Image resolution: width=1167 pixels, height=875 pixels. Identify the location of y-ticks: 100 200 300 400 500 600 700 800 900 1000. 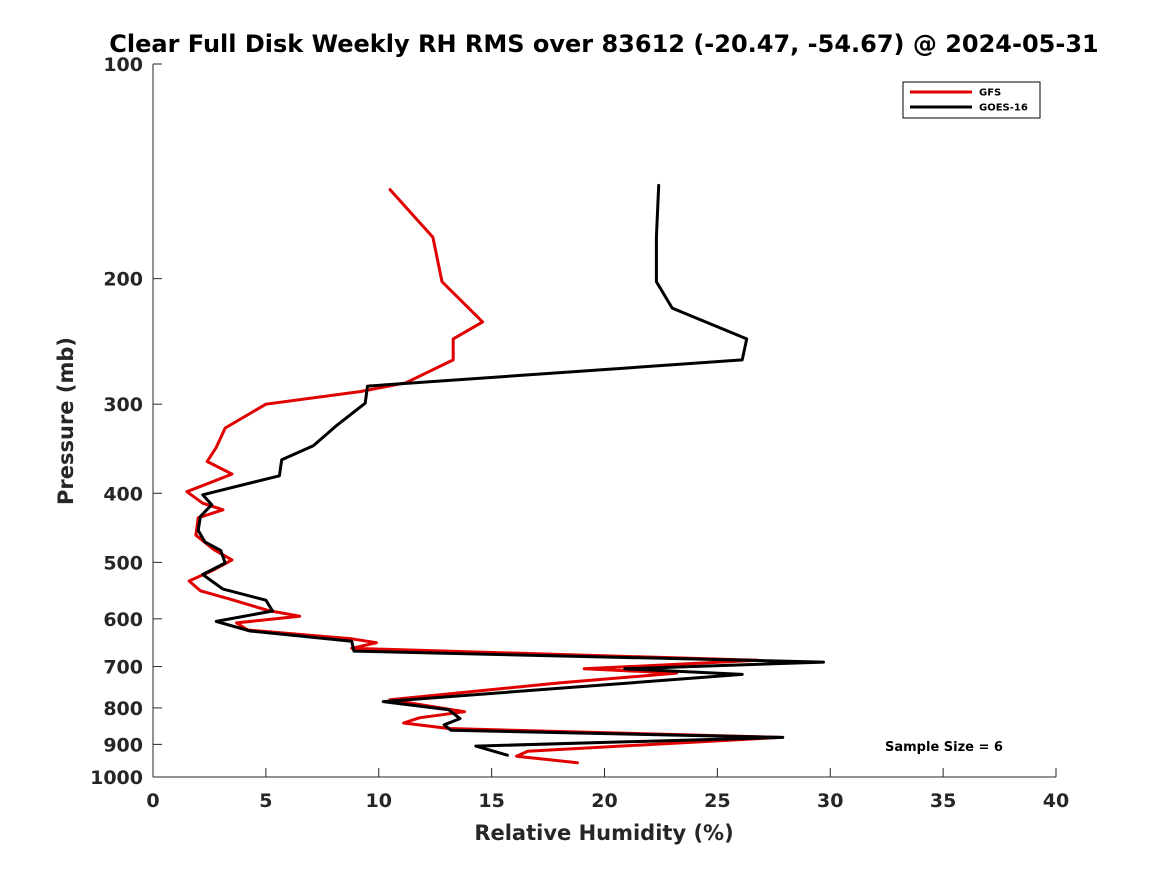
(126, 421).